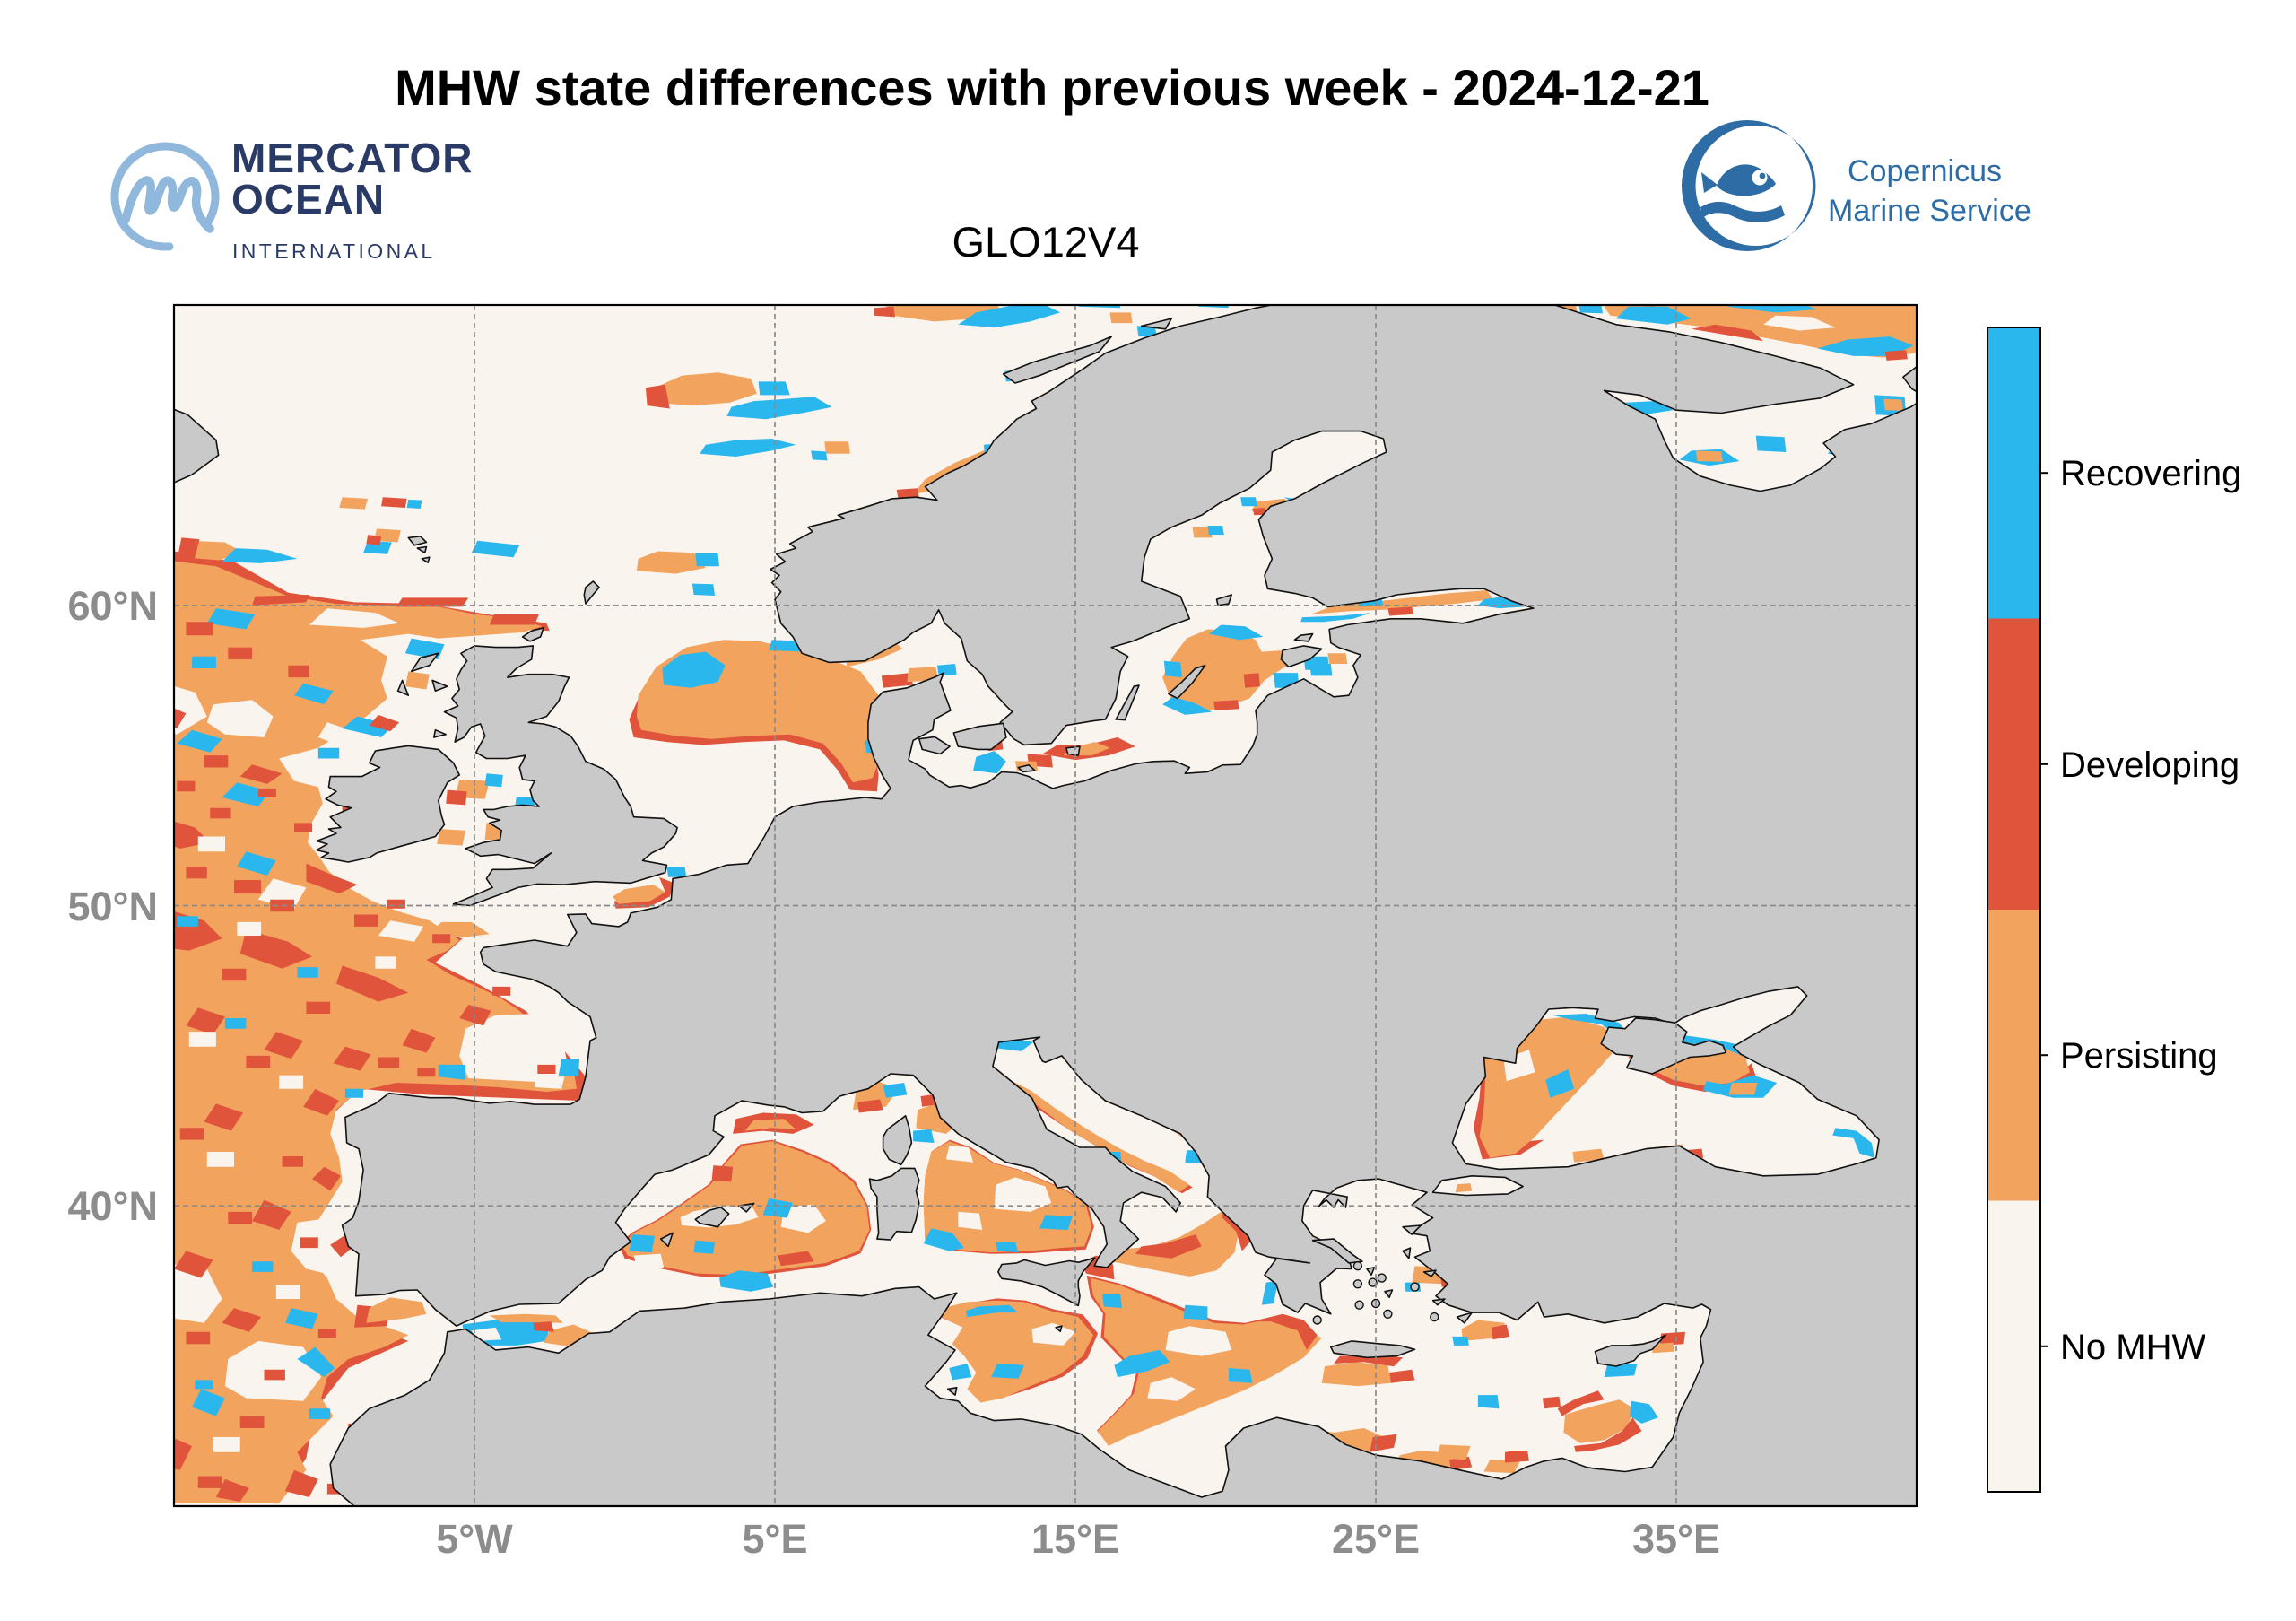 This screenshot has height=1621, width=2296. What do you see at coordinates (308, 199) in the screenshot?
I see `svg-text: OCEAN` at bounding box center [308, 199].